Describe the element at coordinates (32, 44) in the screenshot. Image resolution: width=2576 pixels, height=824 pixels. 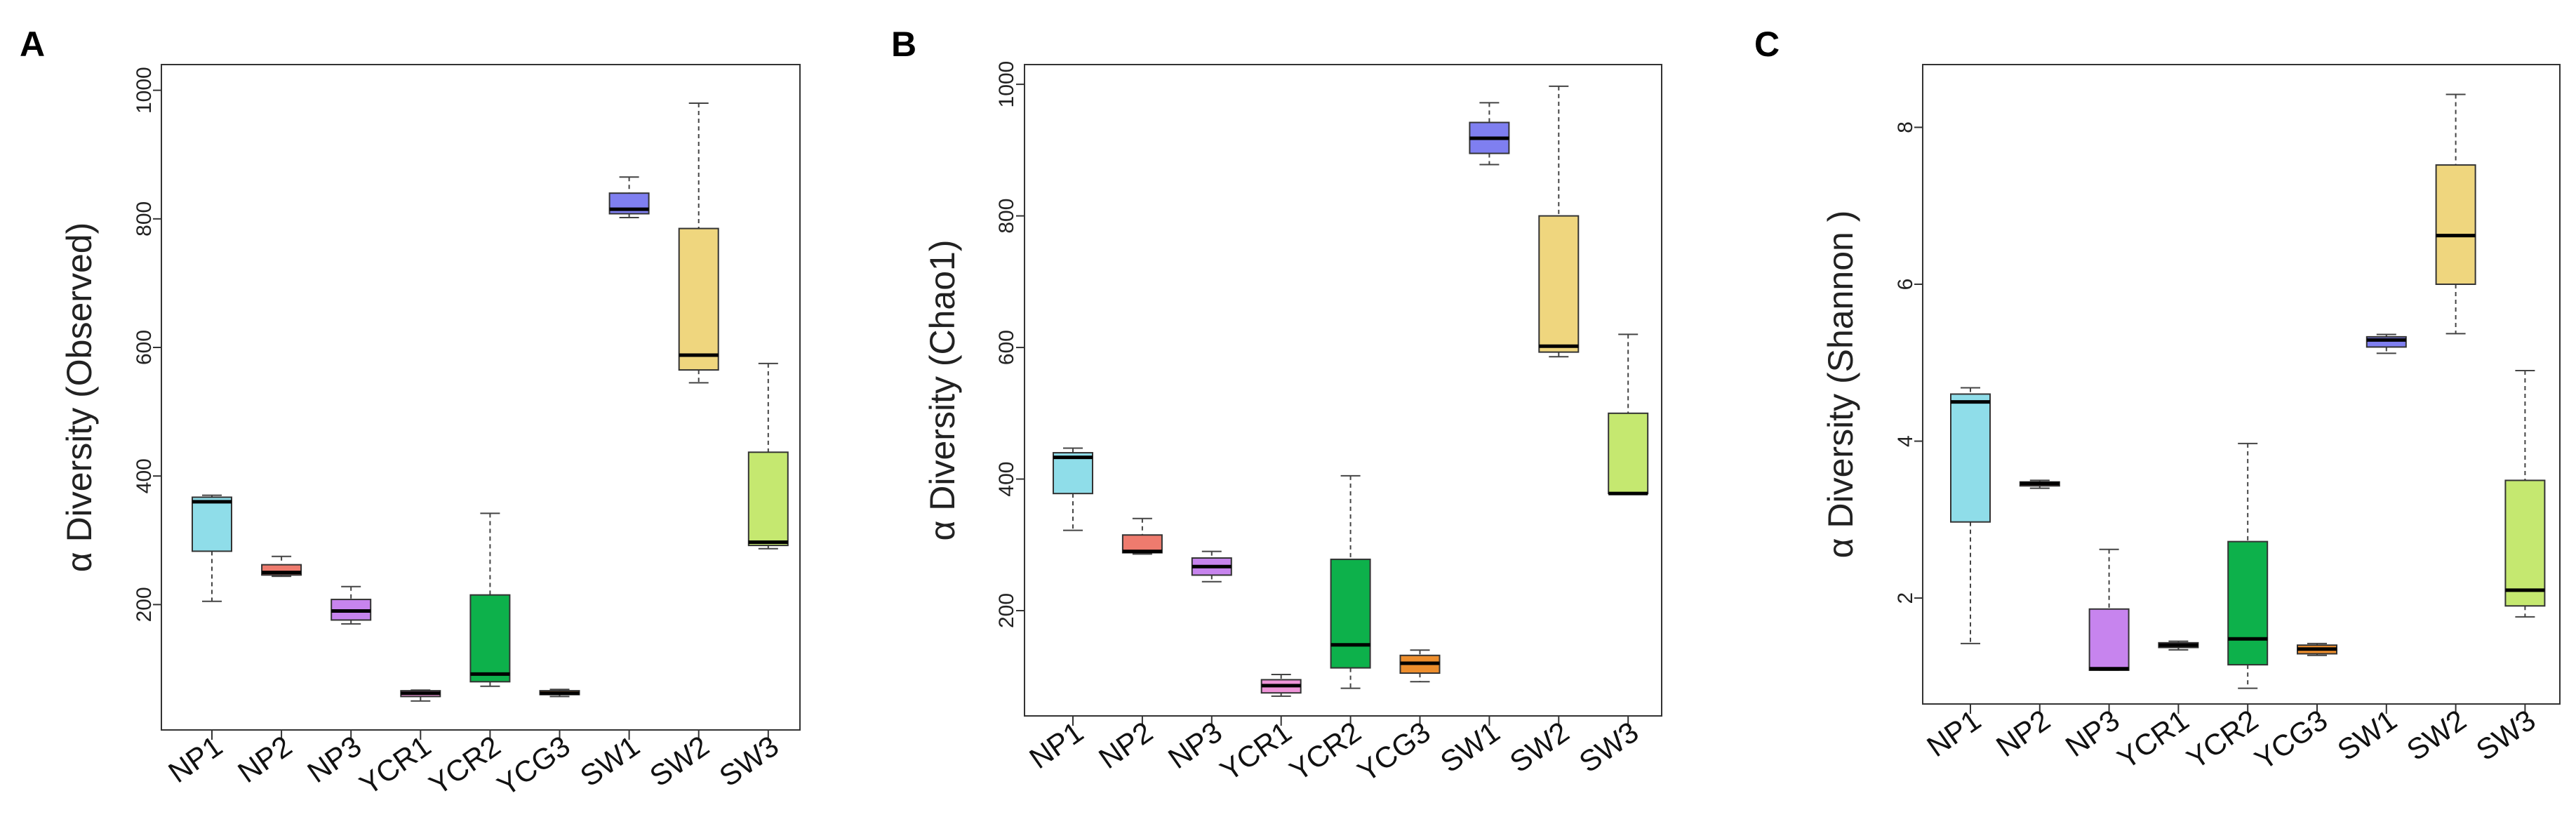
I see `panel-letter: A` at that location.